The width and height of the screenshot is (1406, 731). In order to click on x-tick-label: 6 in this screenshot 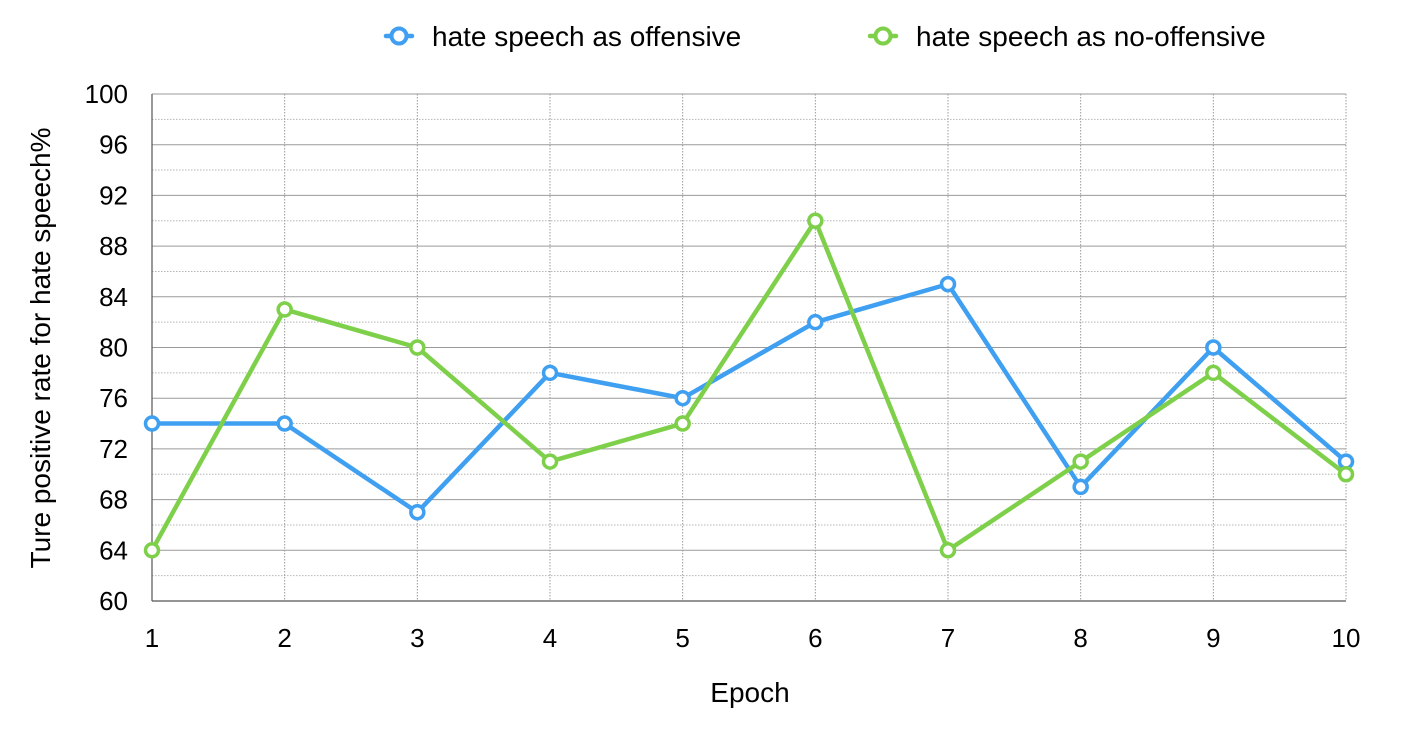, I will do `click(815, 638)`.